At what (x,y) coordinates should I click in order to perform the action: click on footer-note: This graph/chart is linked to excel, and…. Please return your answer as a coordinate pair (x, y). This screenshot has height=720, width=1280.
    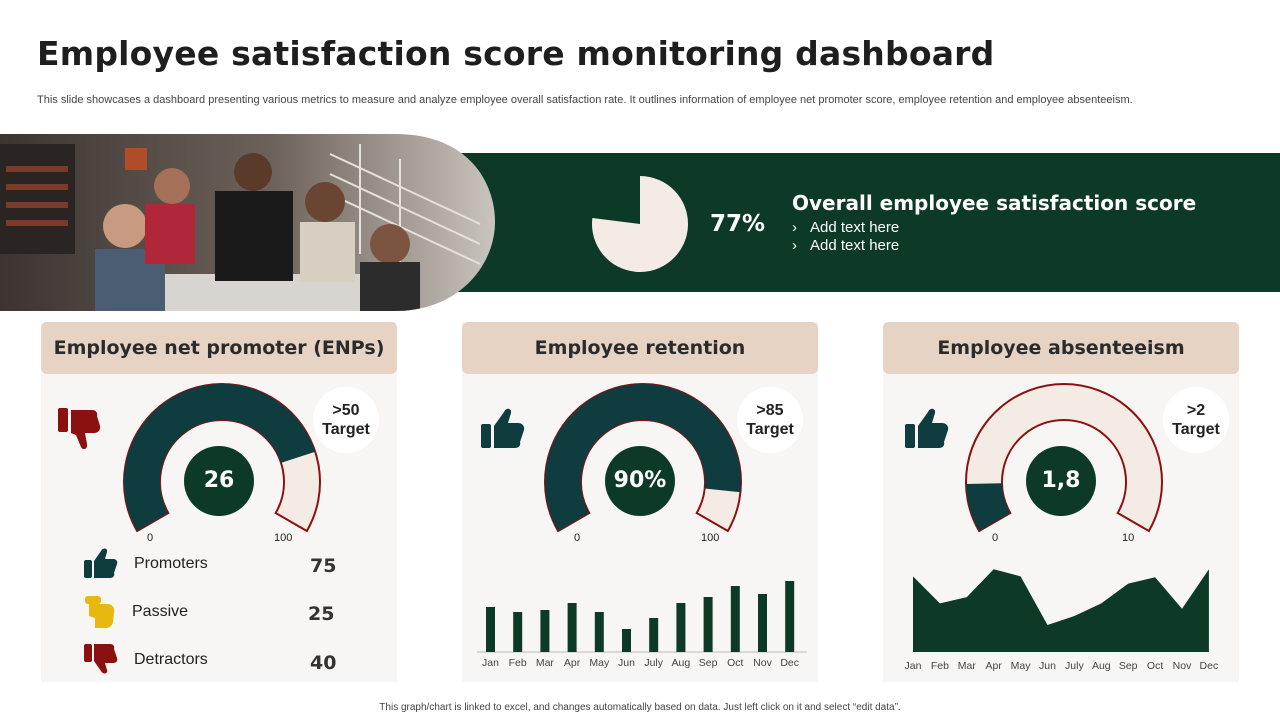
    Looking at the image, I should click on (640, 707).